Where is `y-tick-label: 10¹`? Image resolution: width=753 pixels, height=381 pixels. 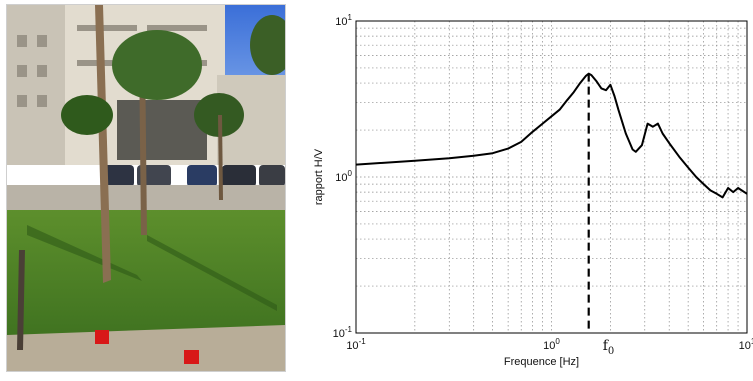
y-tick-label: 10¹ is located at coordinates (343, 20).